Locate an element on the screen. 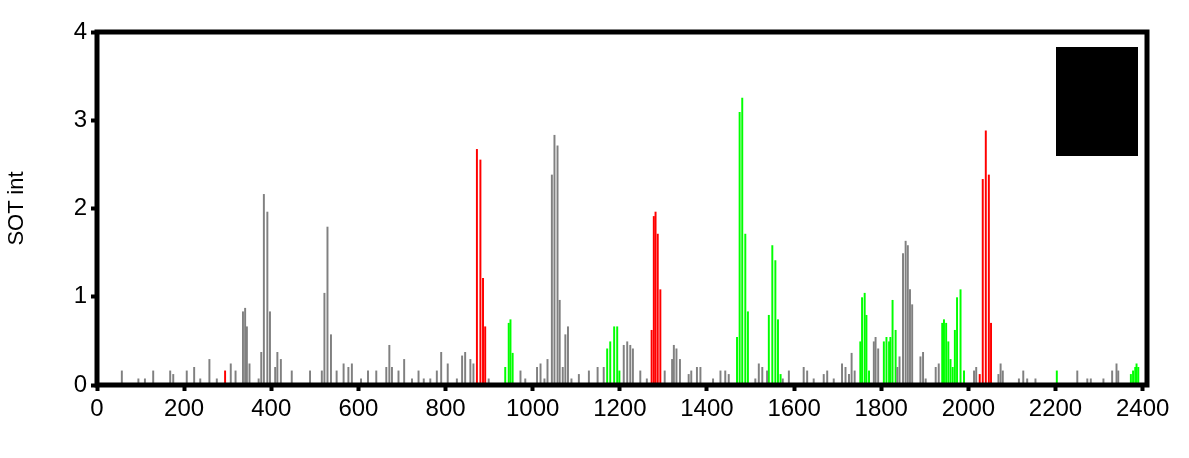 The image size is (1189, 458). x-tick-label: 400 is located at coordinates (271, 408).